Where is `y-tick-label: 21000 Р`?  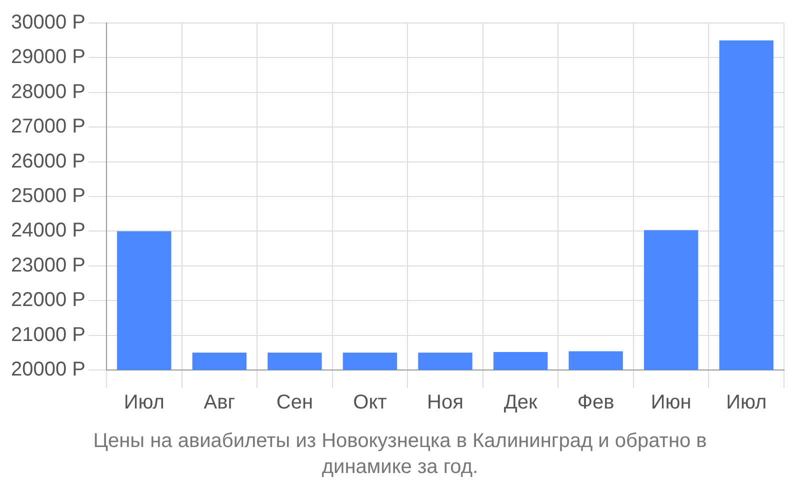
y-tick-label: 21000 Р is located at coordinates (48, 335).